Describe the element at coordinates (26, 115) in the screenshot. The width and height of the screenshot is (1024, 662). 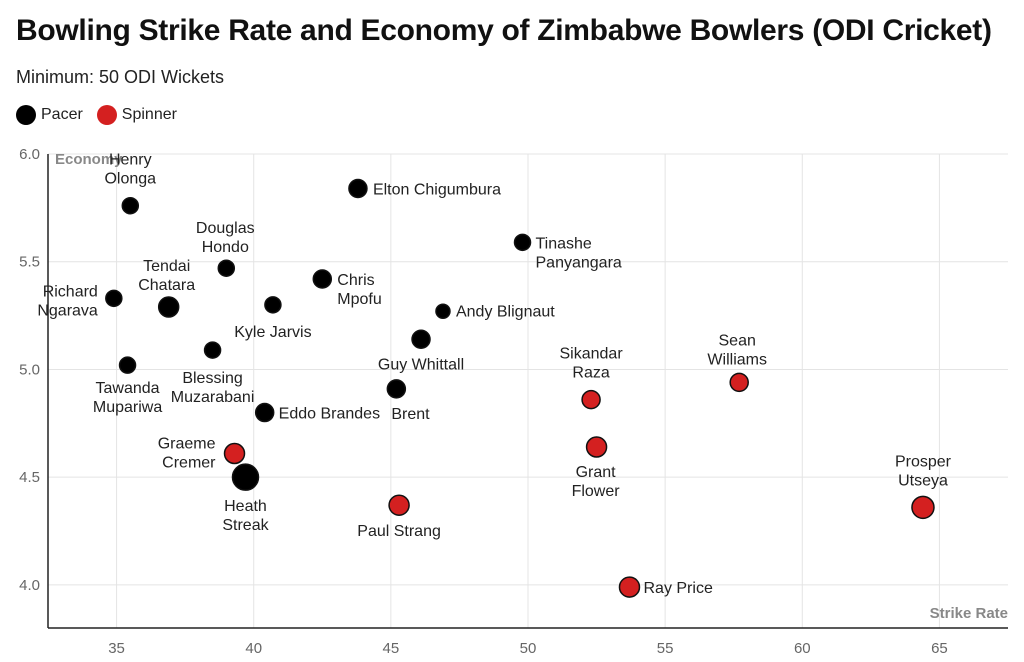
I see `legend-marker-pacer` at that location.